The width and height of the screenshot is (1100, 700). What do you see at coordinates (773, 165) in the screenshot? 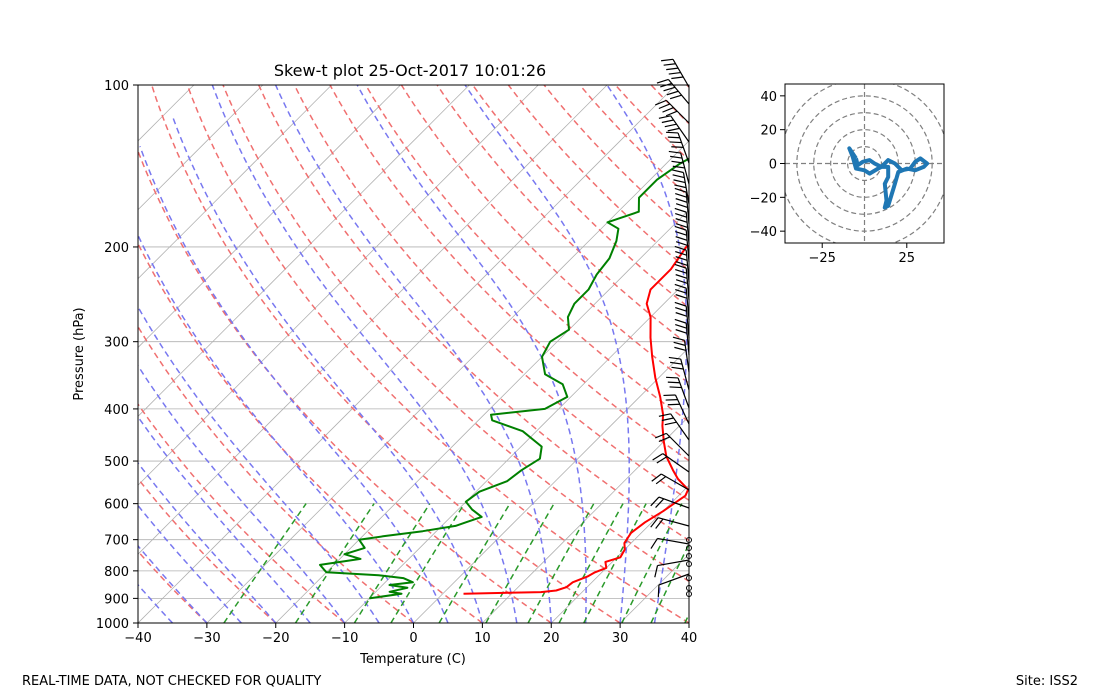
I see `hodograph-y-tick-label: 0` at bounding box center [773, 165].